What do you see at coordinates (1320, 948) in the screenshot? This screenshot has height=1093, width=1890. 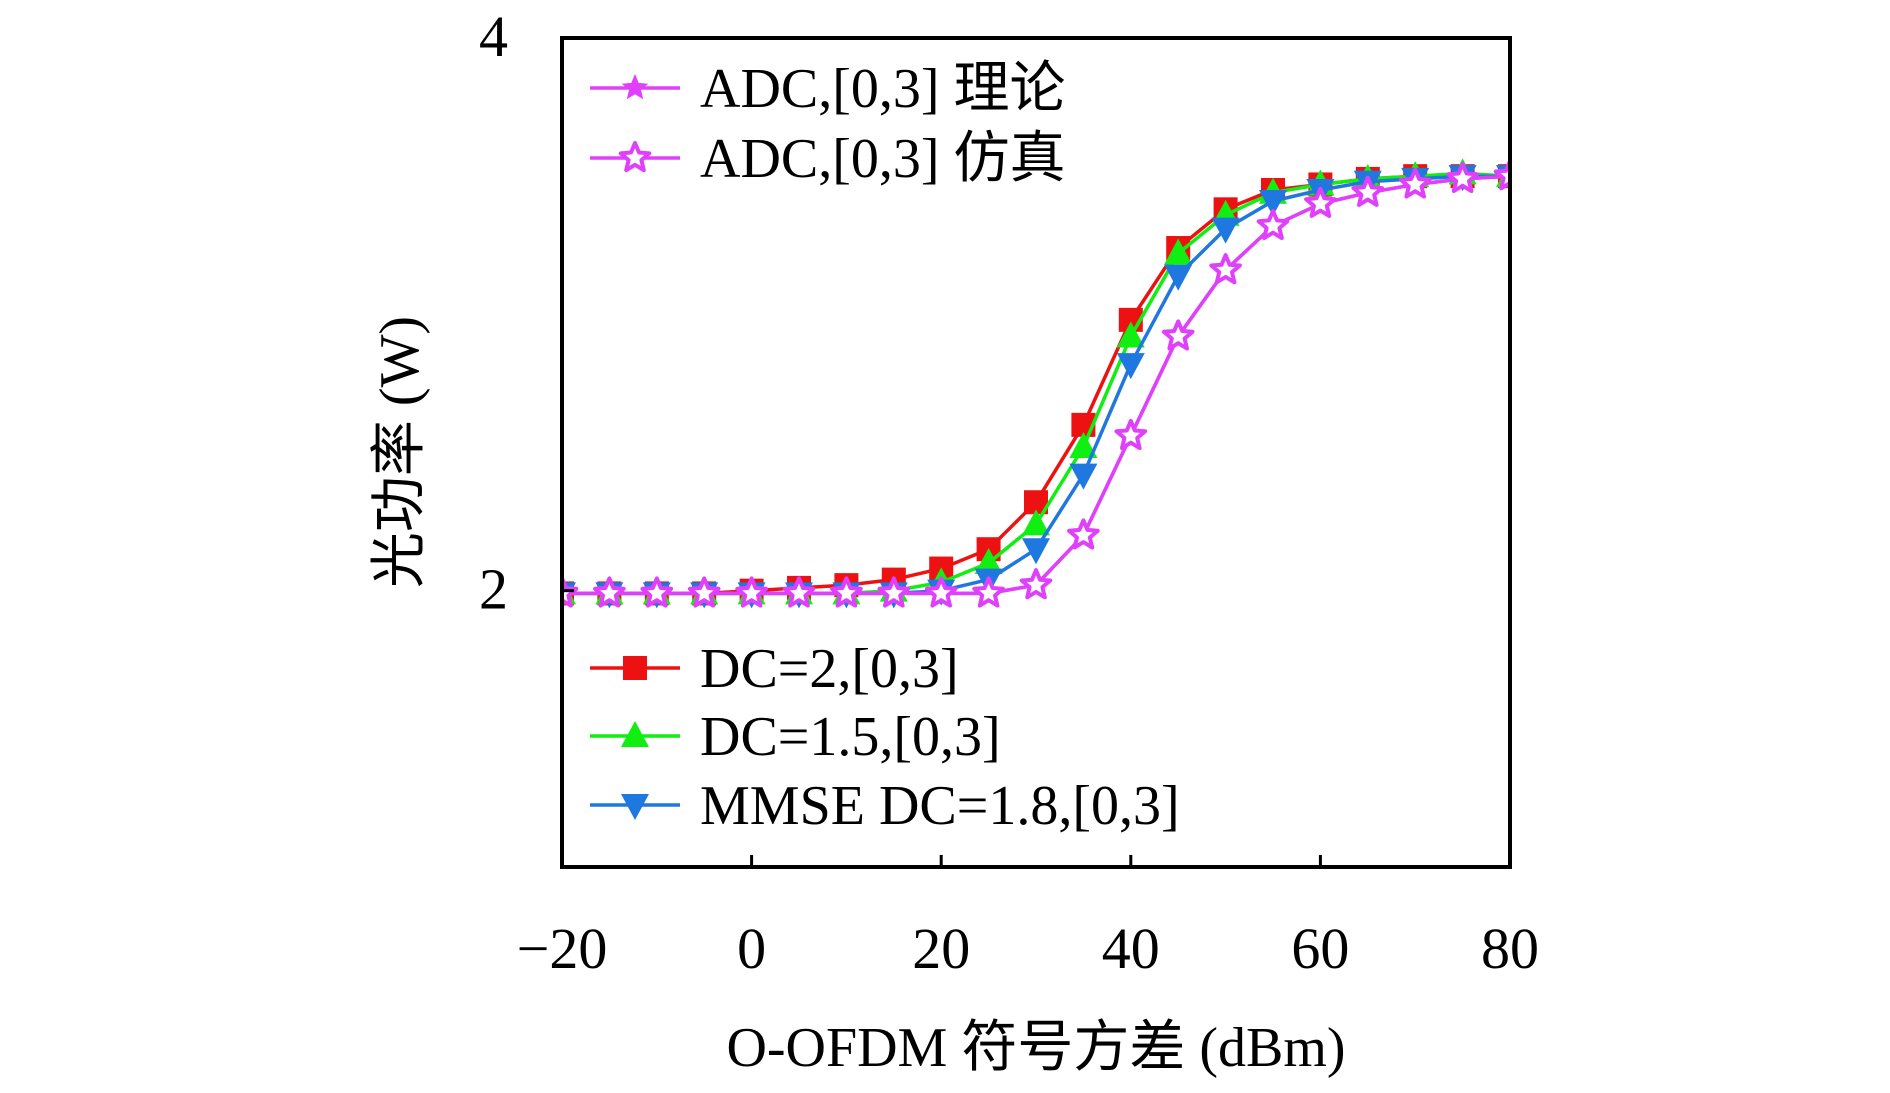 I see `x-tick-label: 60` at bounding box center [1320, 948].